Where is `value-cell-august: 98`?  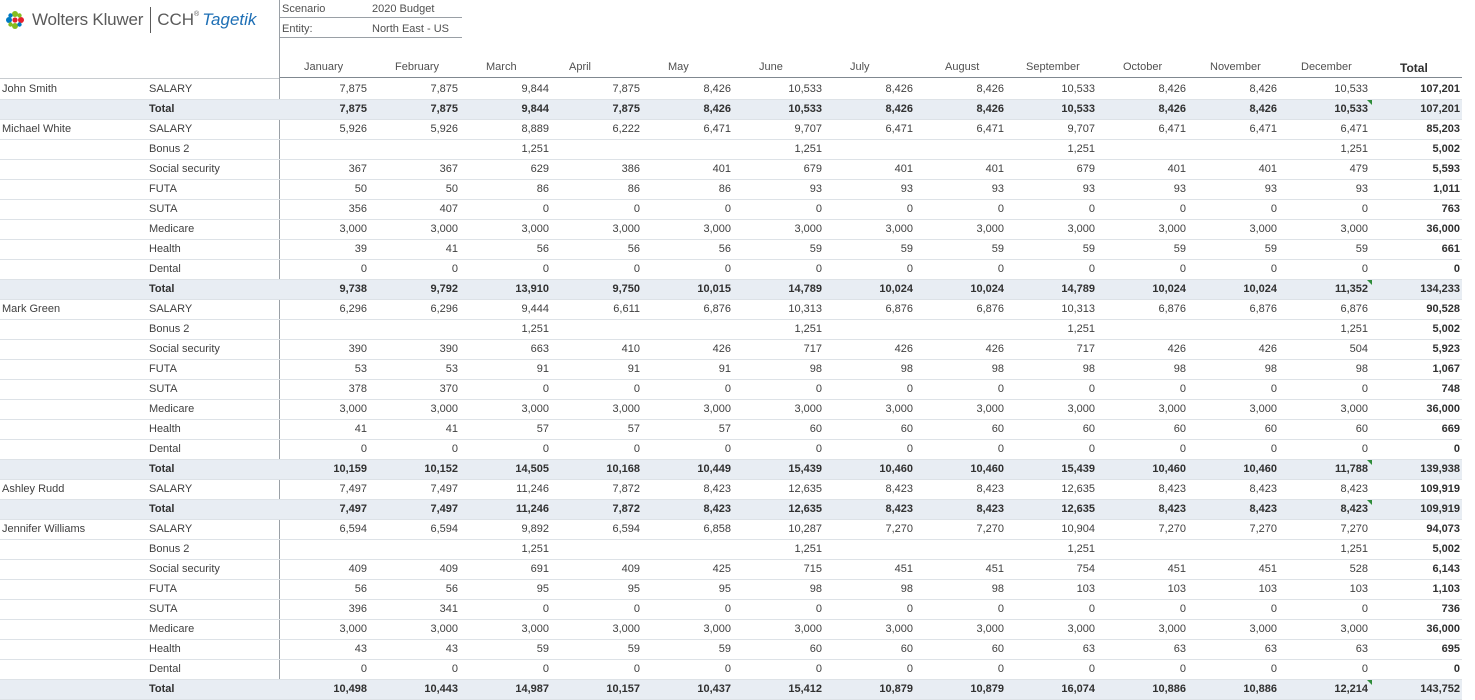
value-cell-august: 98 is located at coordinates (997, 369).